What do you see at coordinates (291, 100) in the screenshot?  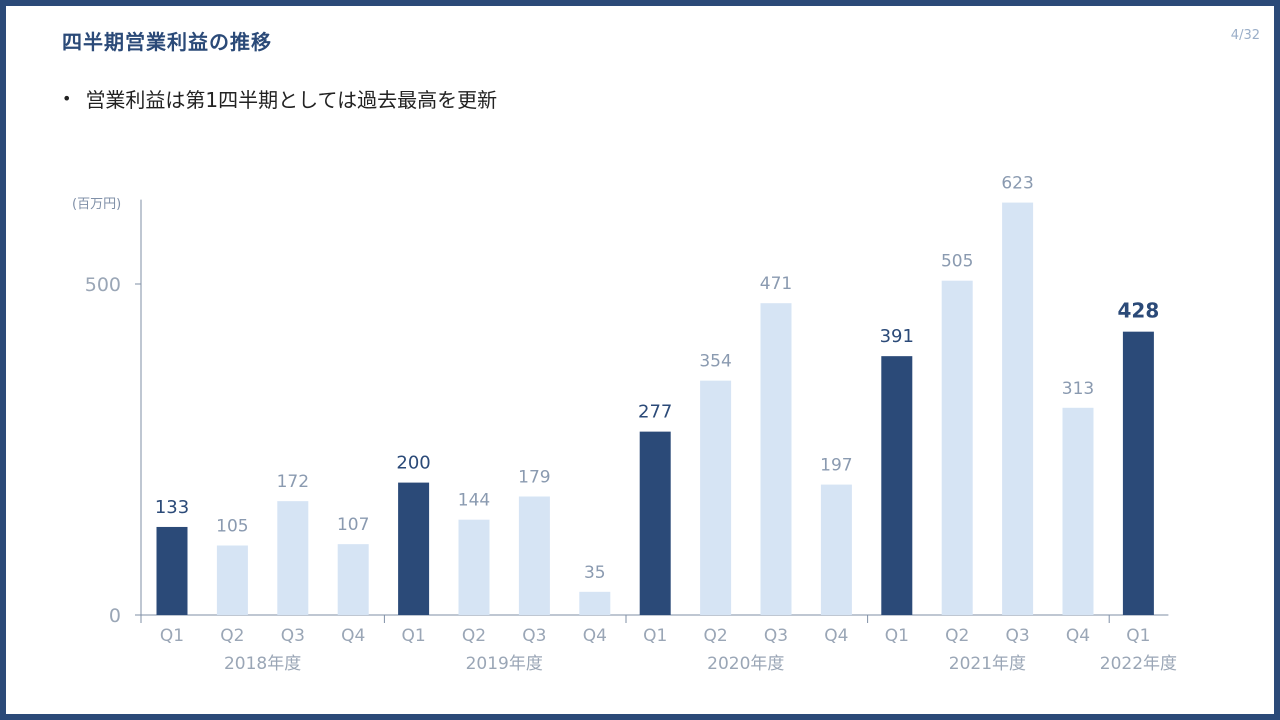 I see `bullet-text: 営業利益は第1四半期としては過去最高を更新` at bounding box center [291, 100].